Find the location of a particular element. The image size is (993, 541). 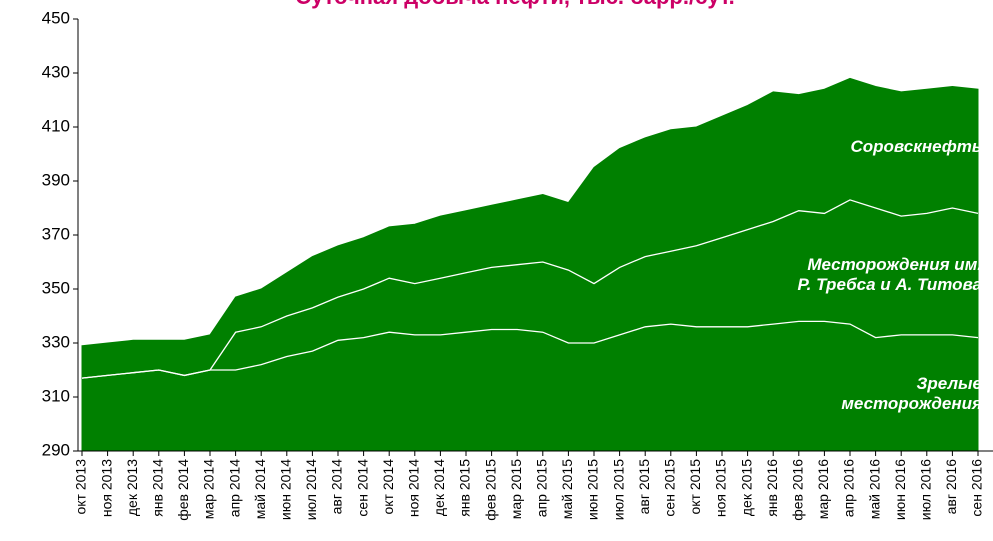

y-tick-label: 310 is located at coordinates (56, 395).